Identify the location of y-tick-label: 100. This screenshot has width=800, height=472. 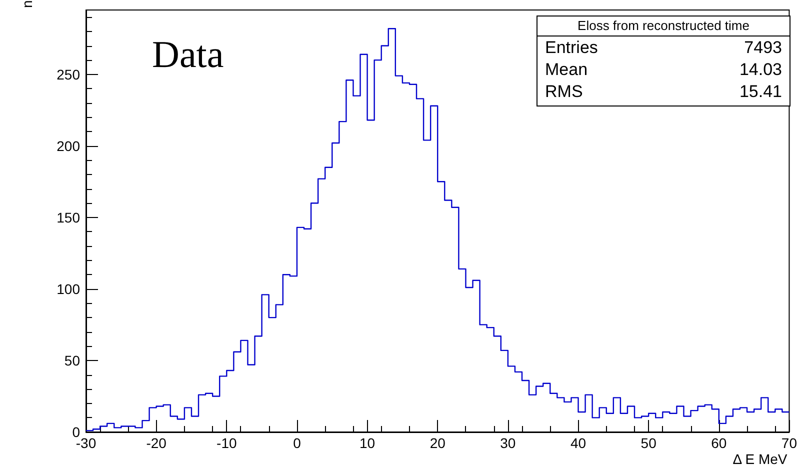
(68, 288).